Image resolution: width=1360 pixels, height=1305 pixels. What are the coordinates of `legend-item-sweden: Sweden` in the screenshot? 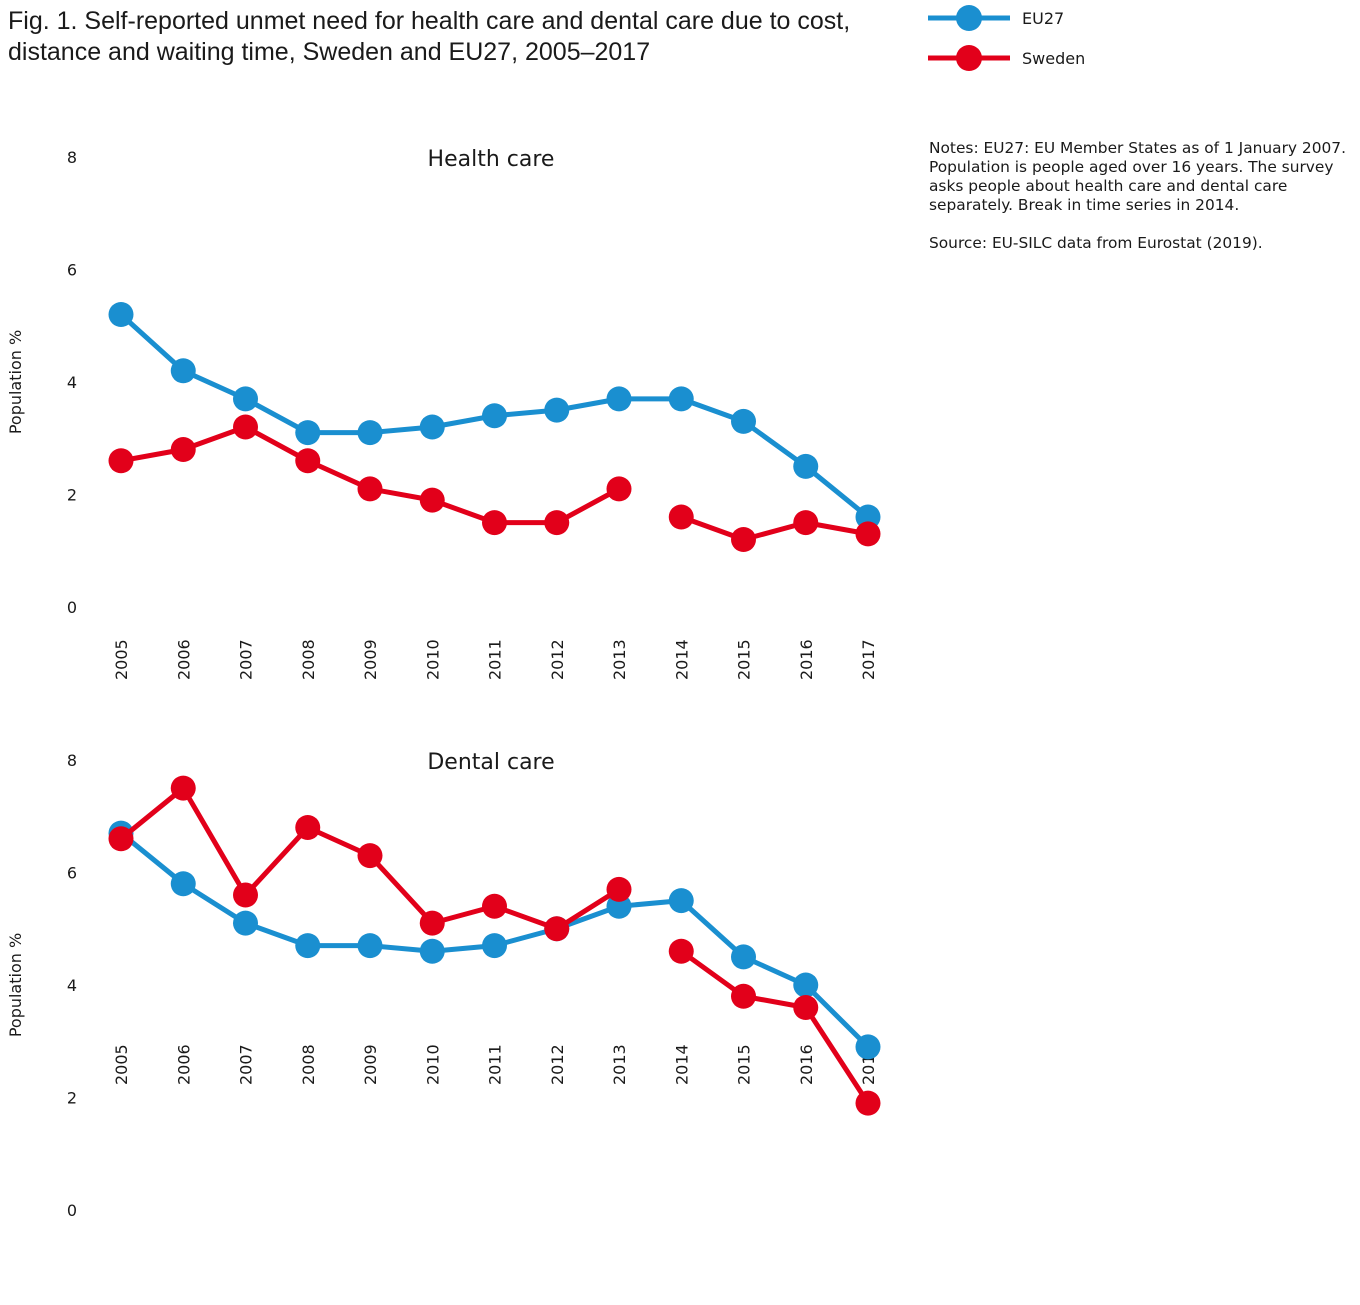 It's located at (1006, 58).